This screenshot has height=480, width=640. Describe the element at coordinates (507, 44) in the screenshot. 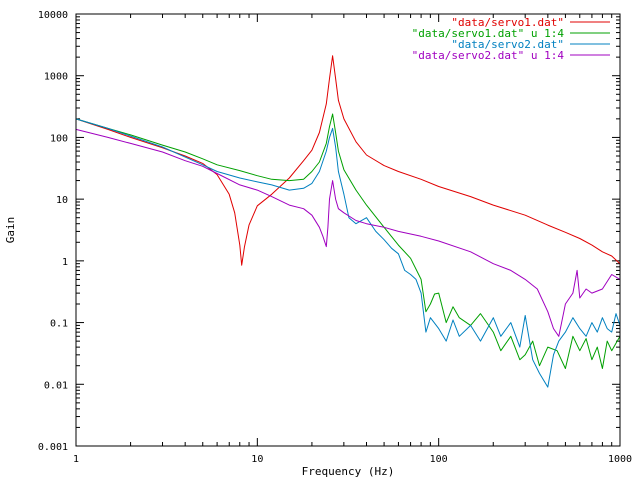

I see `legend-label: "data/servo2.dat"` at that location.